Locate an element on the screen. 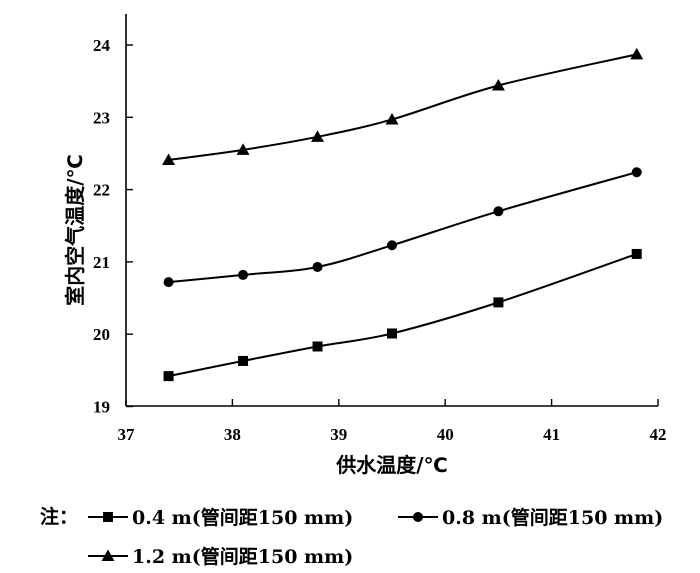 The image size is (700, 573). x-tick-label: 40 is located at coordinates (445, 434).